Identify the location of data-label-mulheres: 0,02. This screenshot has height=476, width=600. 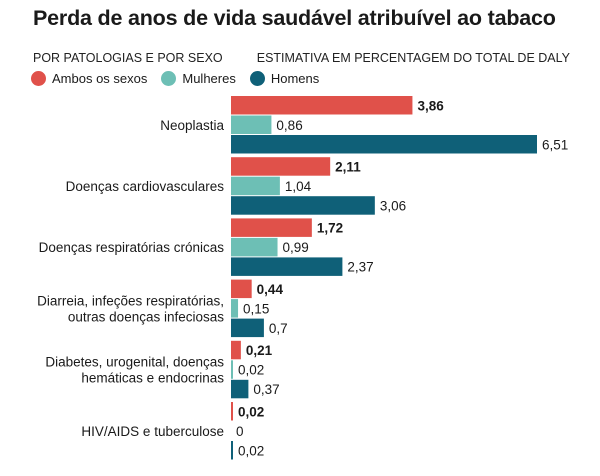
(251, 370).